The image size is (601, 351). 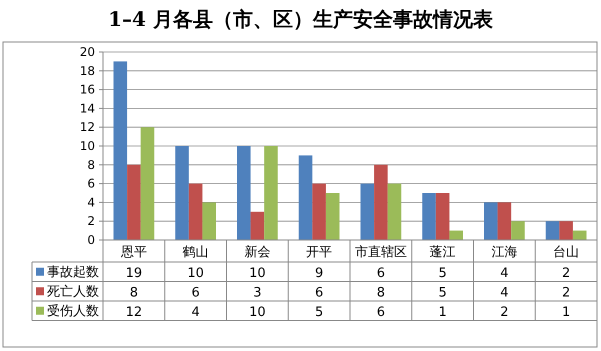 I want to click on y-tick-label: 8, so click(x=91, y=165).